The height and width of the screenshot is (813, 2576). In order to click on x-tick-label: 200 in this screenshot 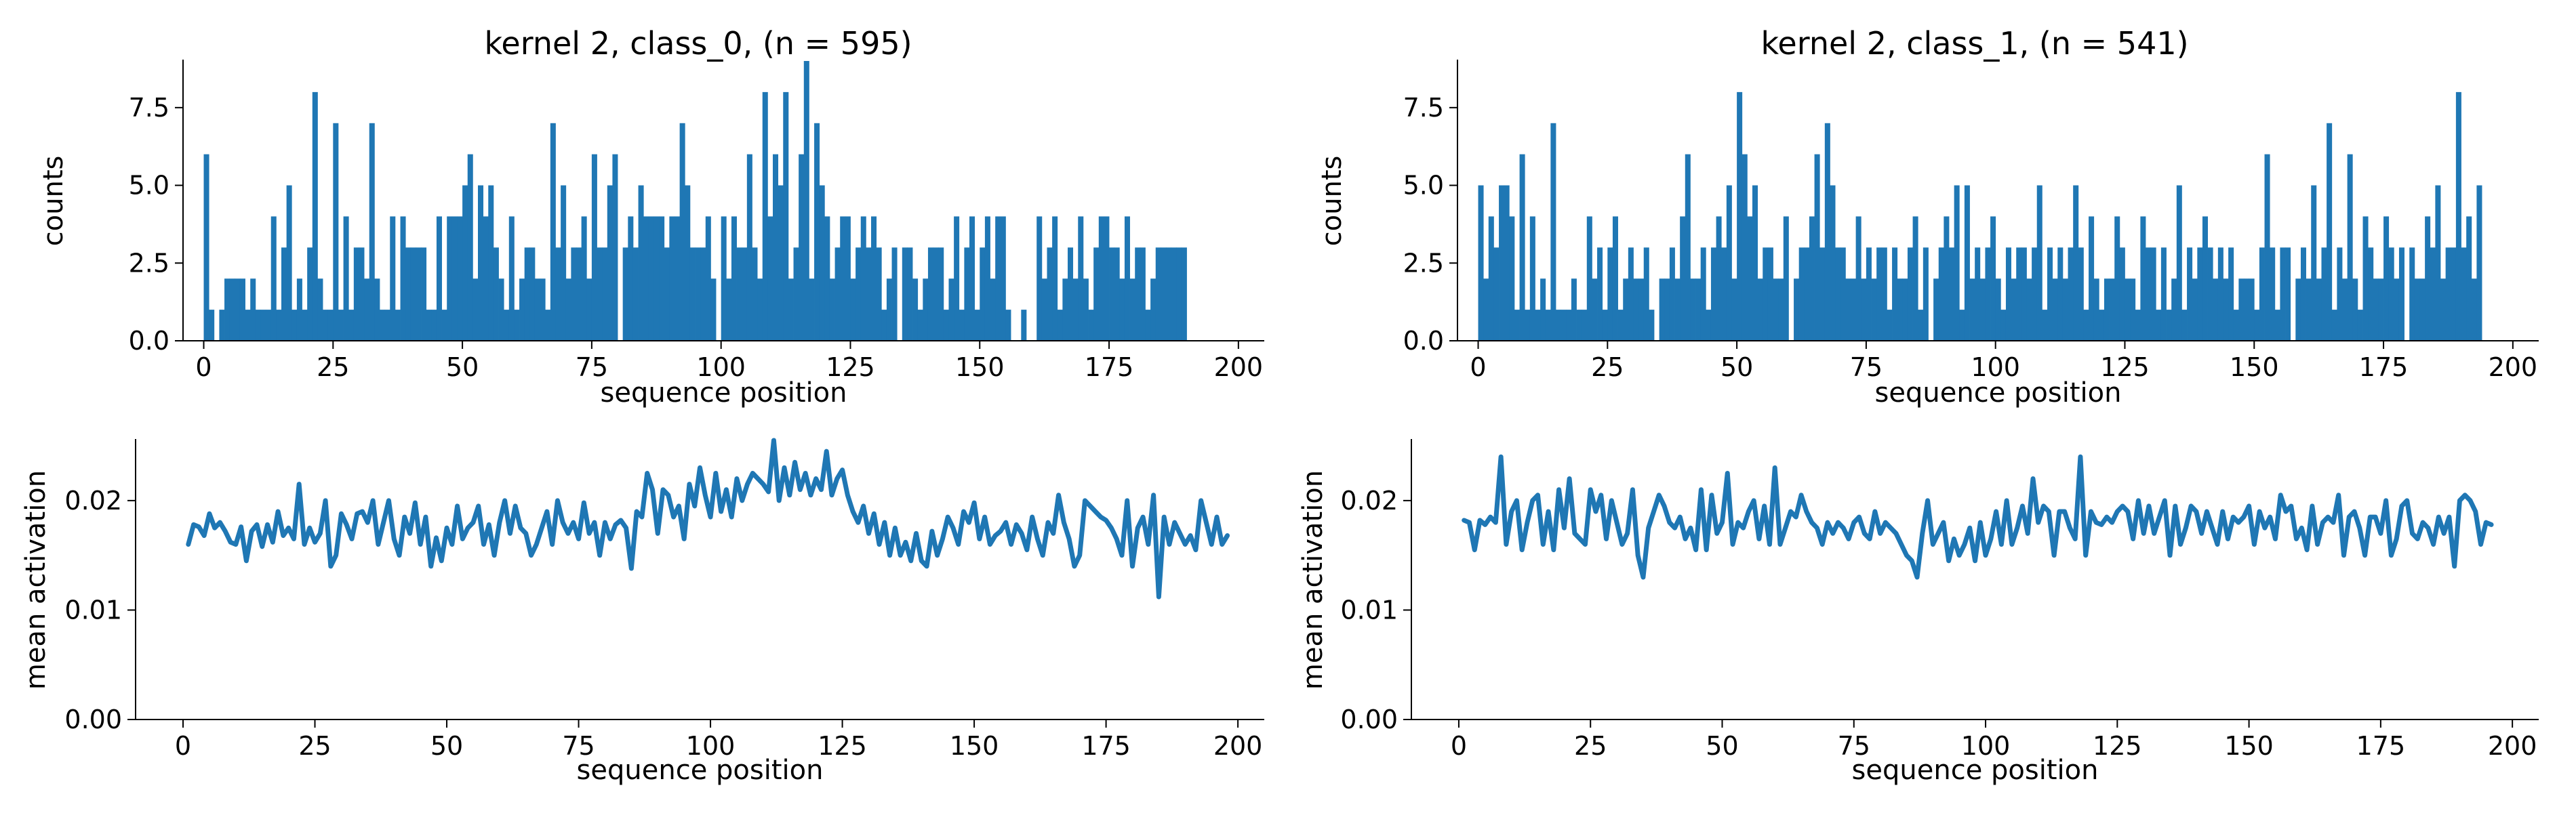, I will do `click(1238, 746)`.